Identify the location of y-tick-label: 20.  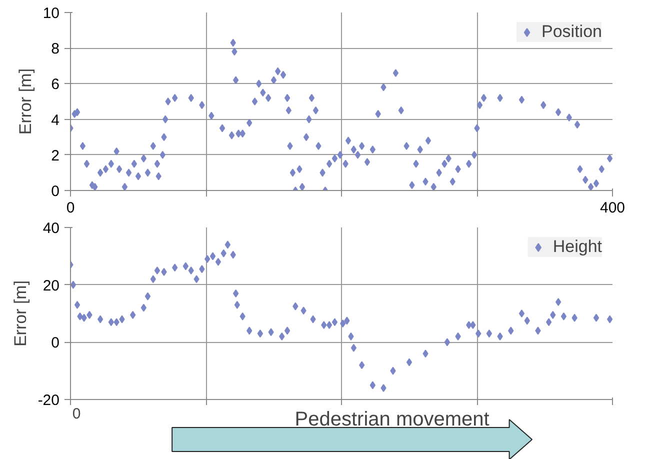
(51, 285).